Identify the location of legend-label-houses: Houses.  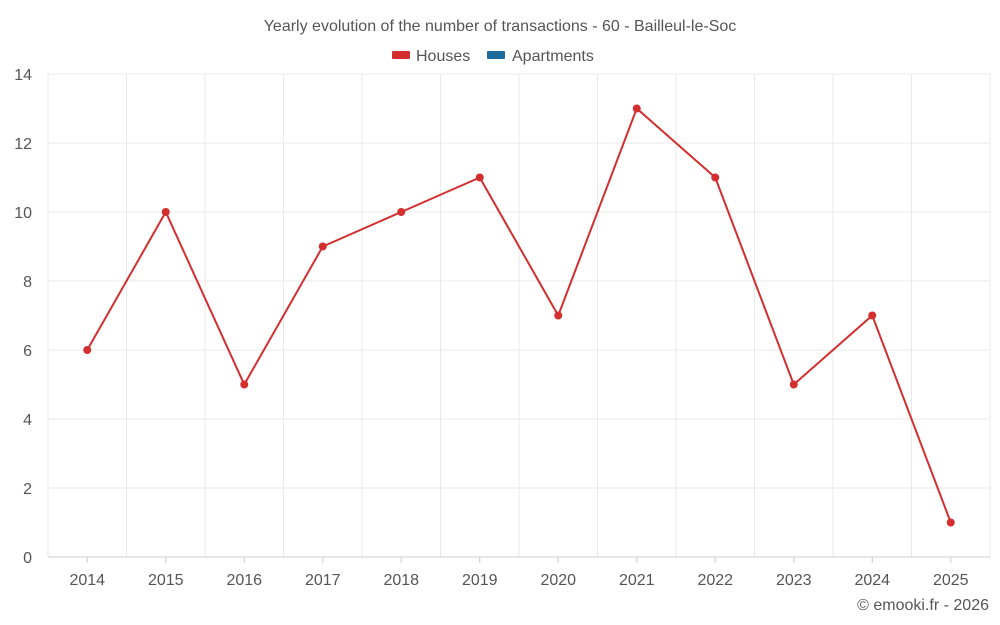
(443, 56).